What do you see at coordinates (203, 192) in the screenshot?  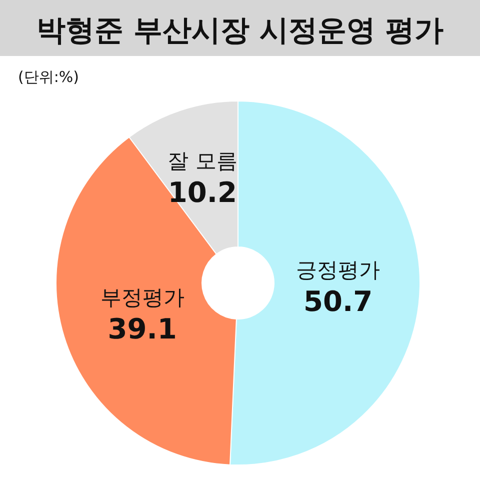 I see `data-label: 10.2` at bounding box center [203, 192].